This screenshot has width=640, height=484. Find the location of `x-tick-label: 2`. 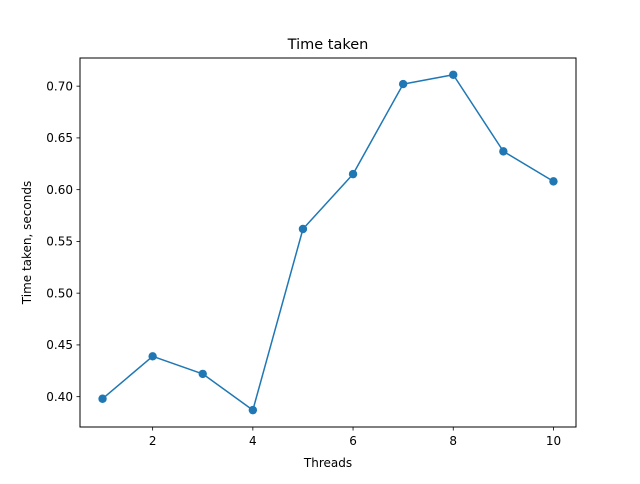

x-tick-label: 2 is located at coordinates (153, 441).